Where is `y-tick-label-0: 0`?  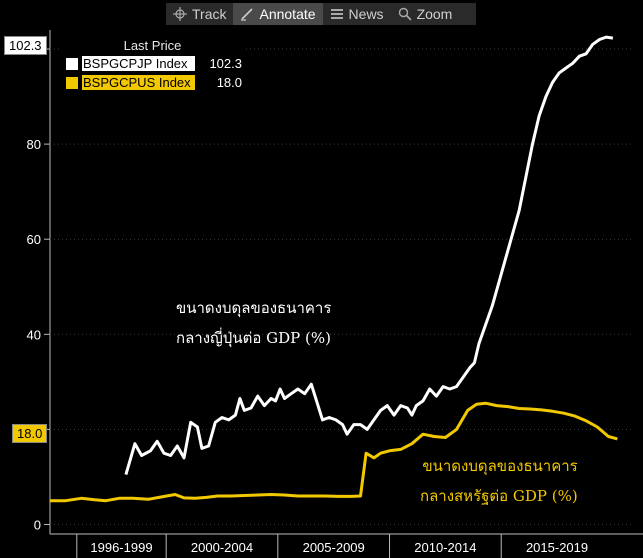
y-tick-label-0: 0 is located at coordinates (37, 524).